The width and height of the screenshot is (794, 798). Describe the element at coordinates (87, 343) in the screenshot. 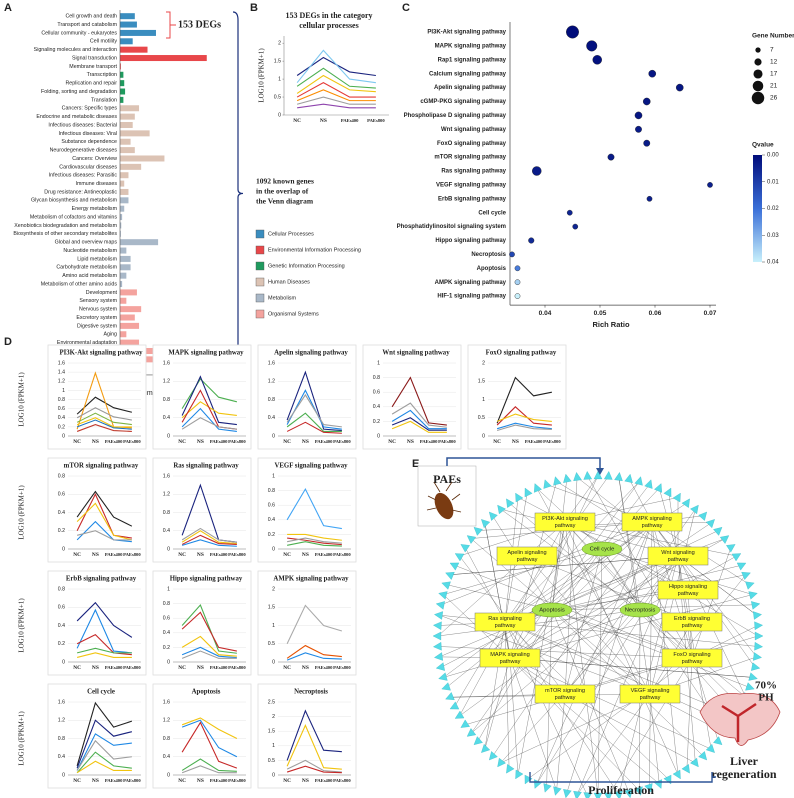

I see `category-label: Environmental adaptation` at that location.